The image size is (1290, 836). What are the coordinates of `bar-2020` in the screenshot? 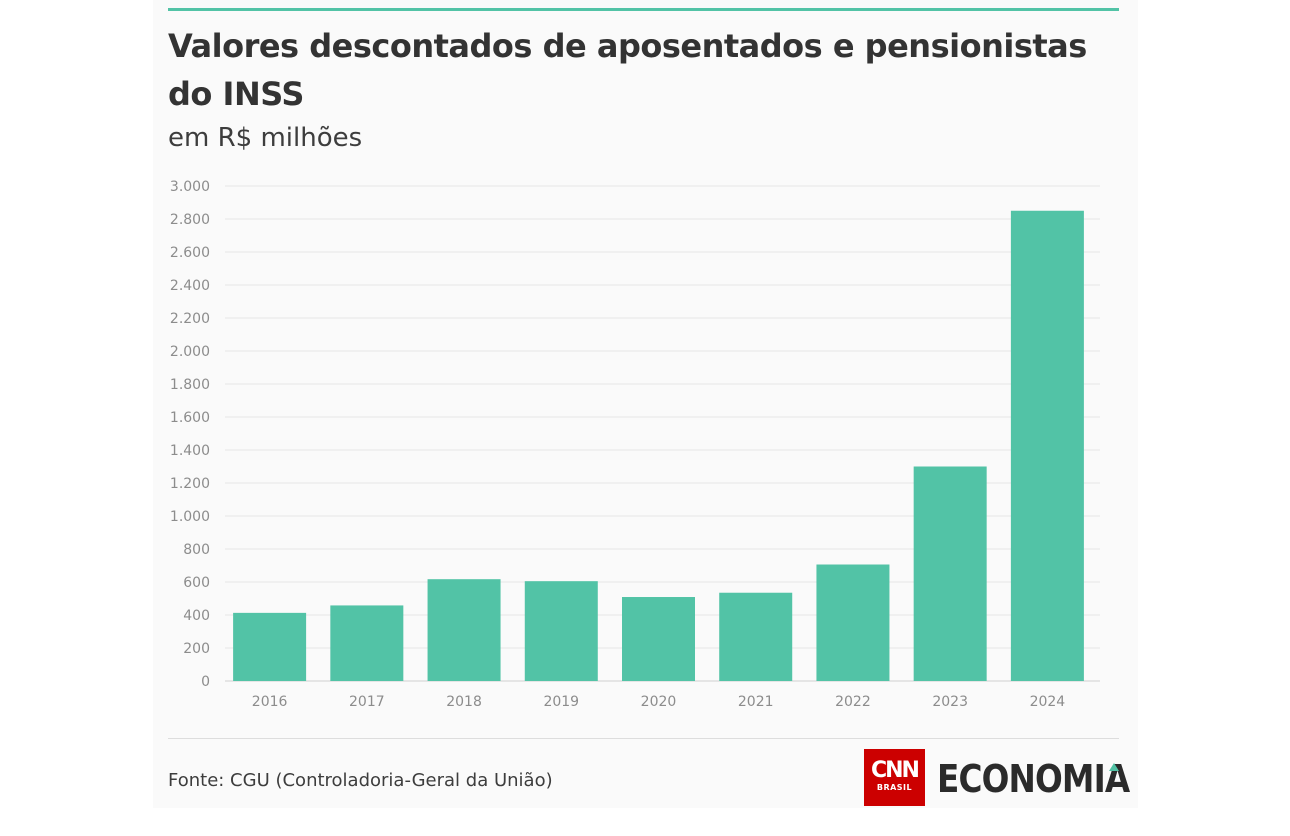 It's located at (658, 639).